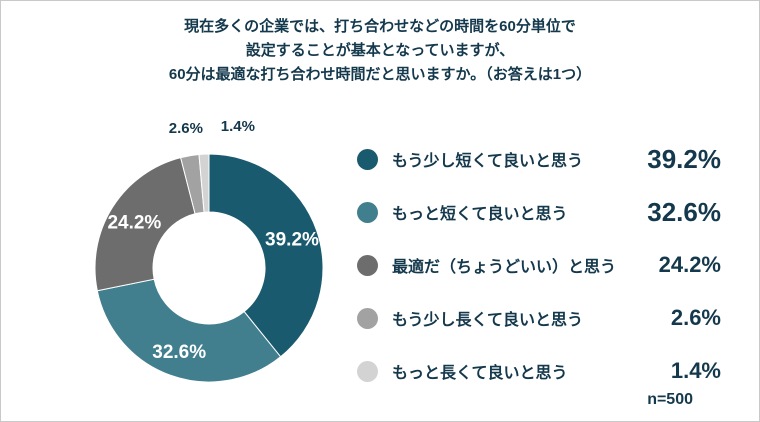 The height and width of the screenshot is (422, 760). Describe the element at coordinates (134, 222) in the screenshot. I see `slice-label: 24.2%` at that location.